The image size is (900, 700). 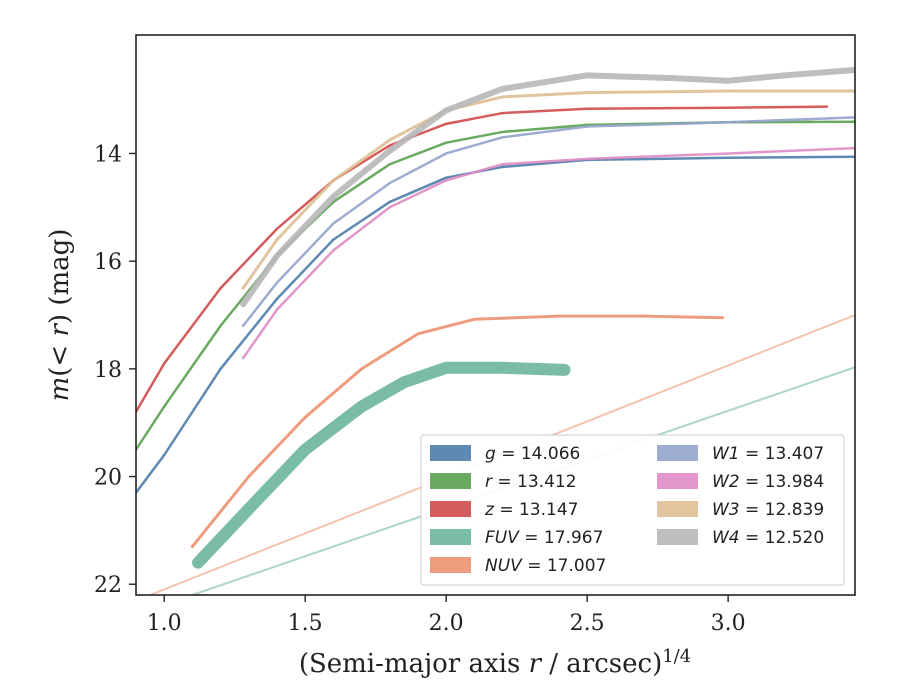 What do you see at coordinates (108, 585) in the screenshot?
I see `y-tick-label: 22` at bounding box center [108, 585].